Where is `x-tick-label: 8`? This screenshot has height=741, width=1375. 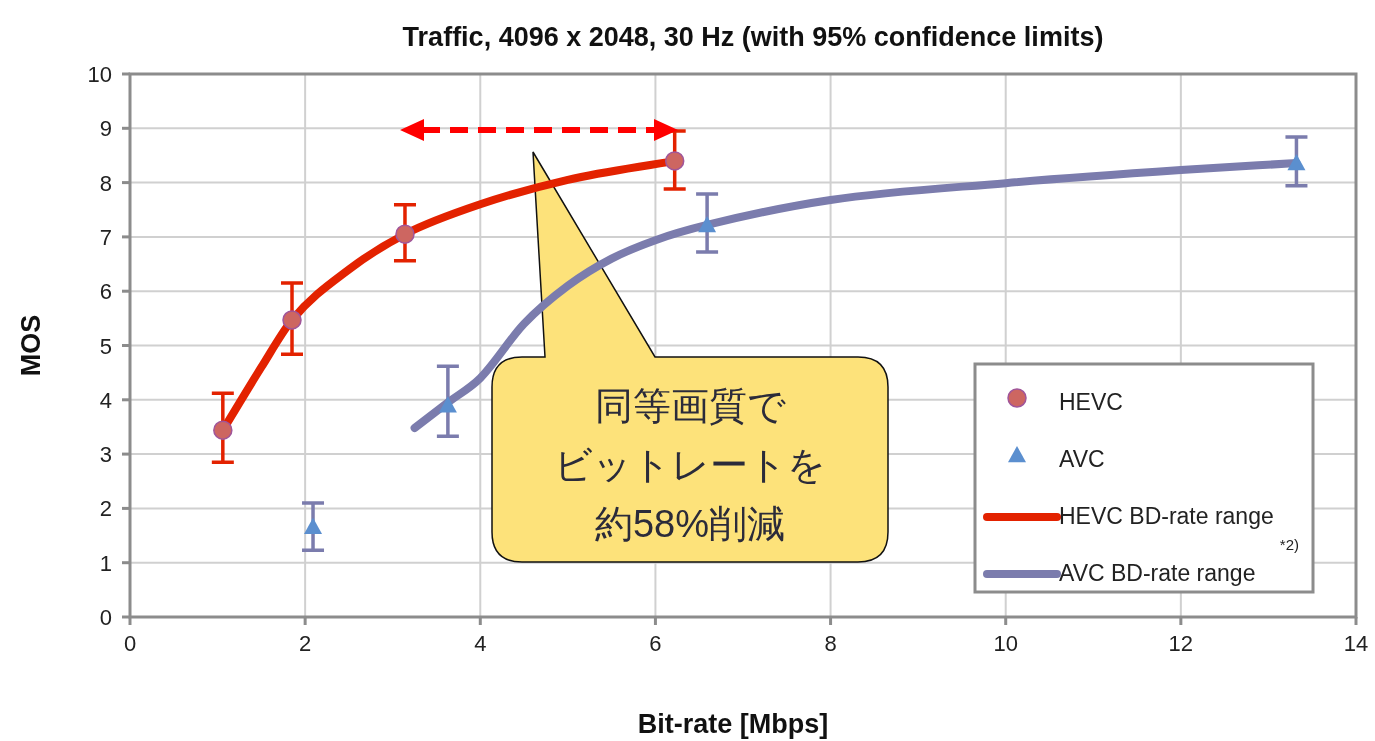 x-tick-label: 8 is located at coordinates (830, 643).